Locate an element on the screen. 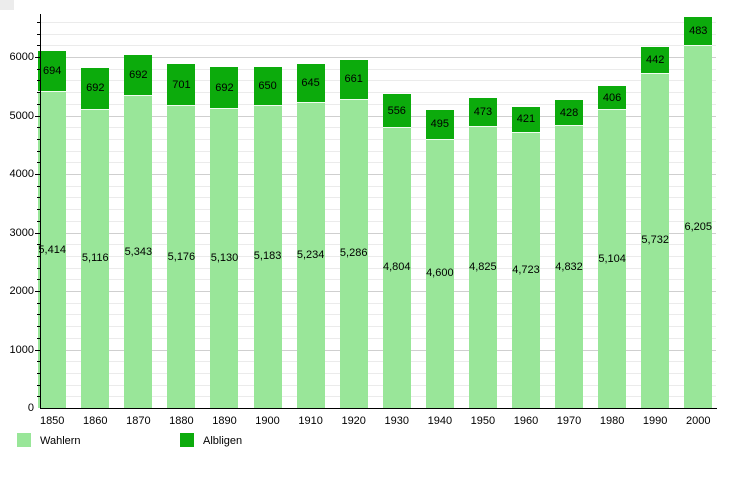 Image resolution: width=750 pixels, height=500 pixels. bar-1910-wahlern-segment is located at coordinates (310, 254).